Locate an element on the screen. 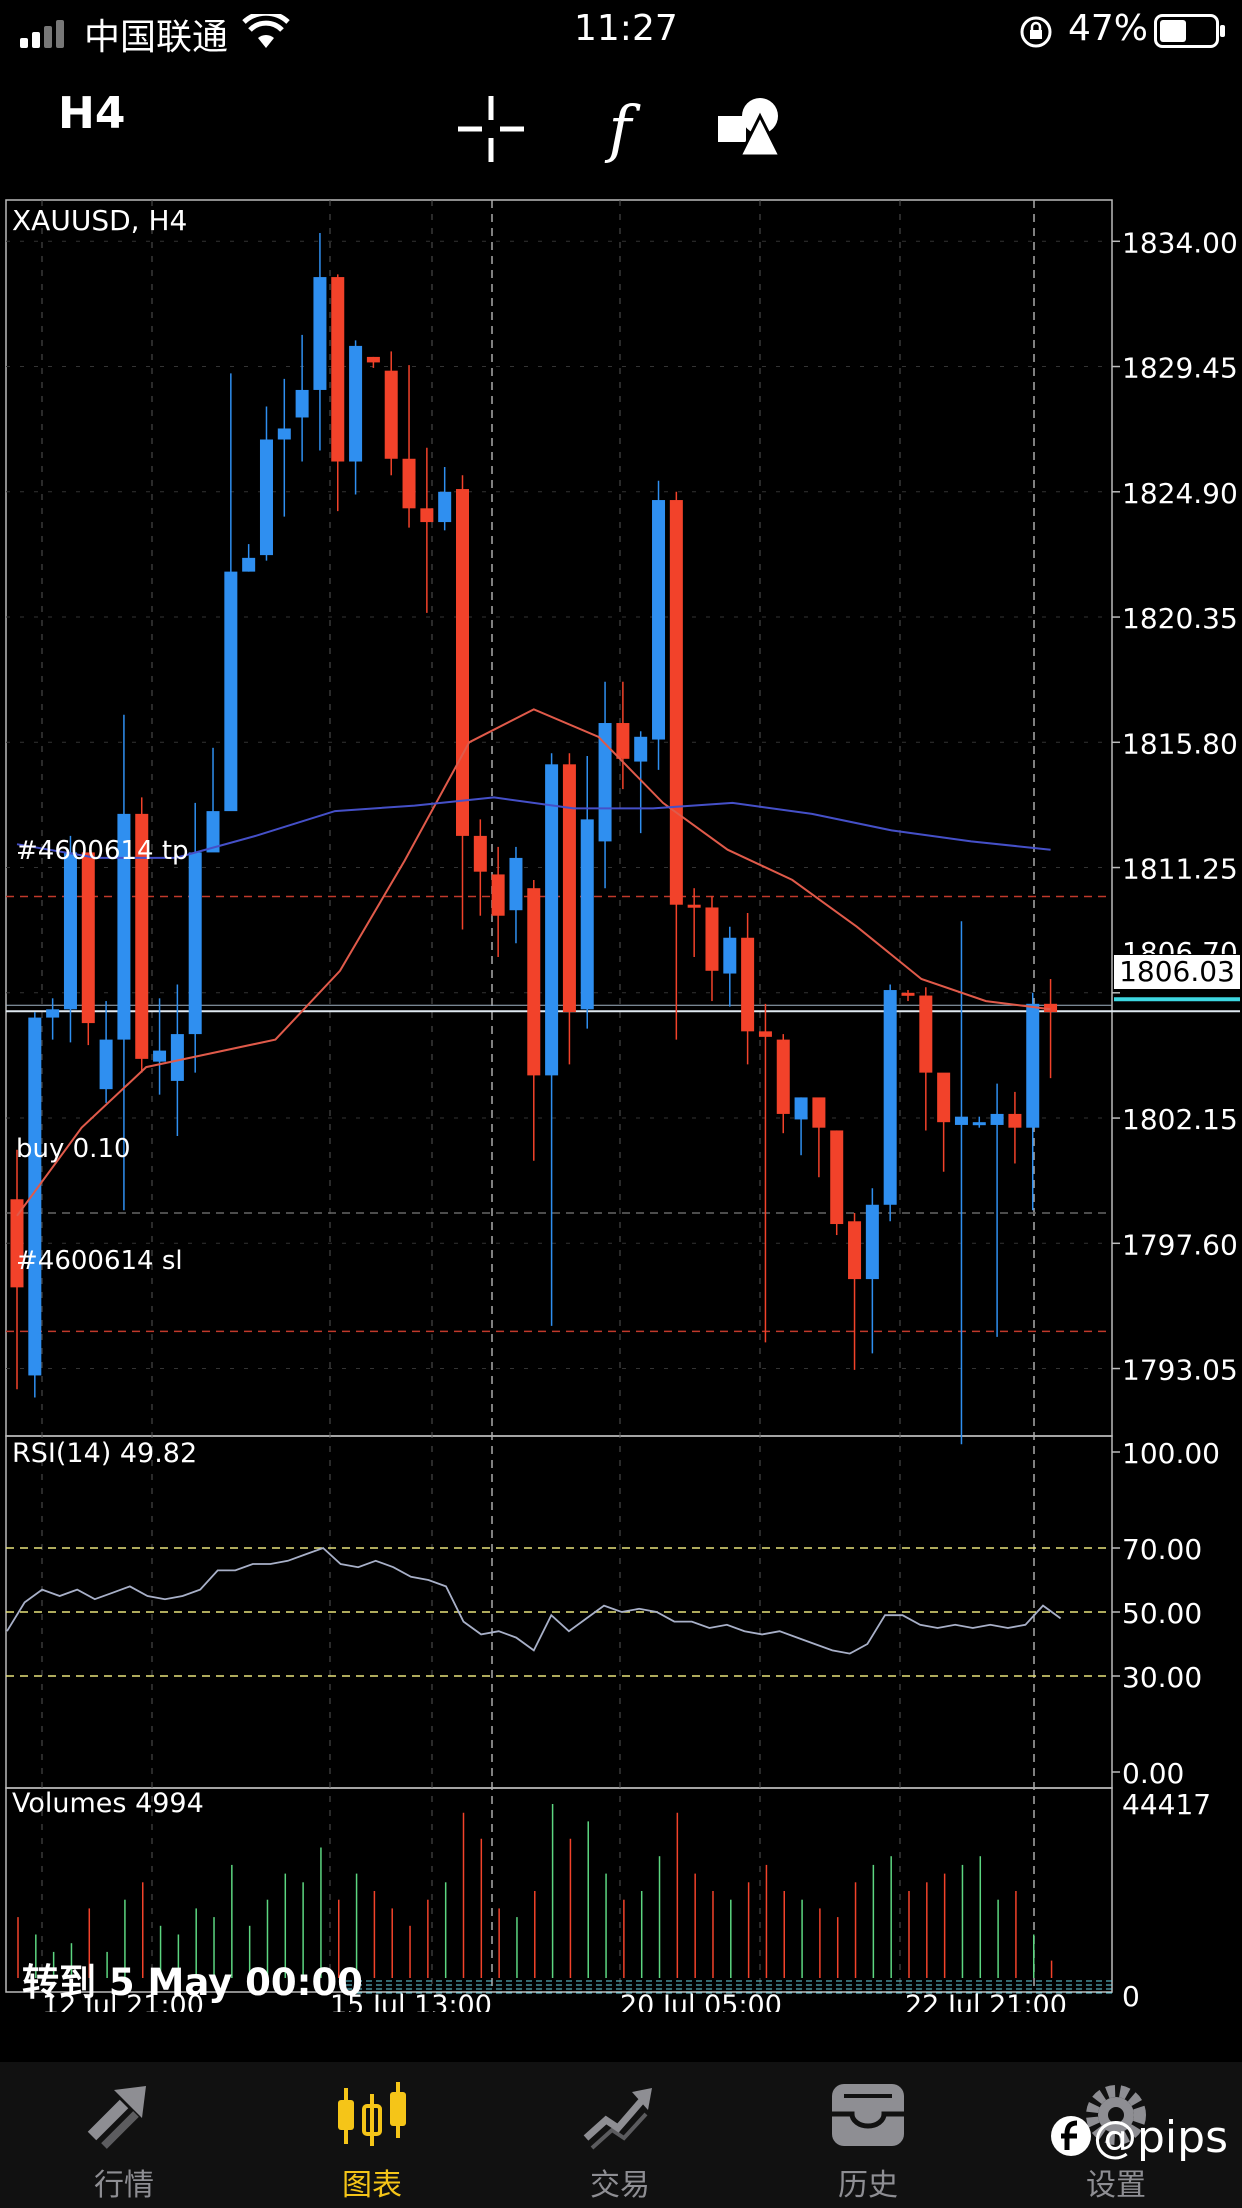 This screenshot has width=1242, height=2208. quotes-icon is located at coordinates (116, 2117).